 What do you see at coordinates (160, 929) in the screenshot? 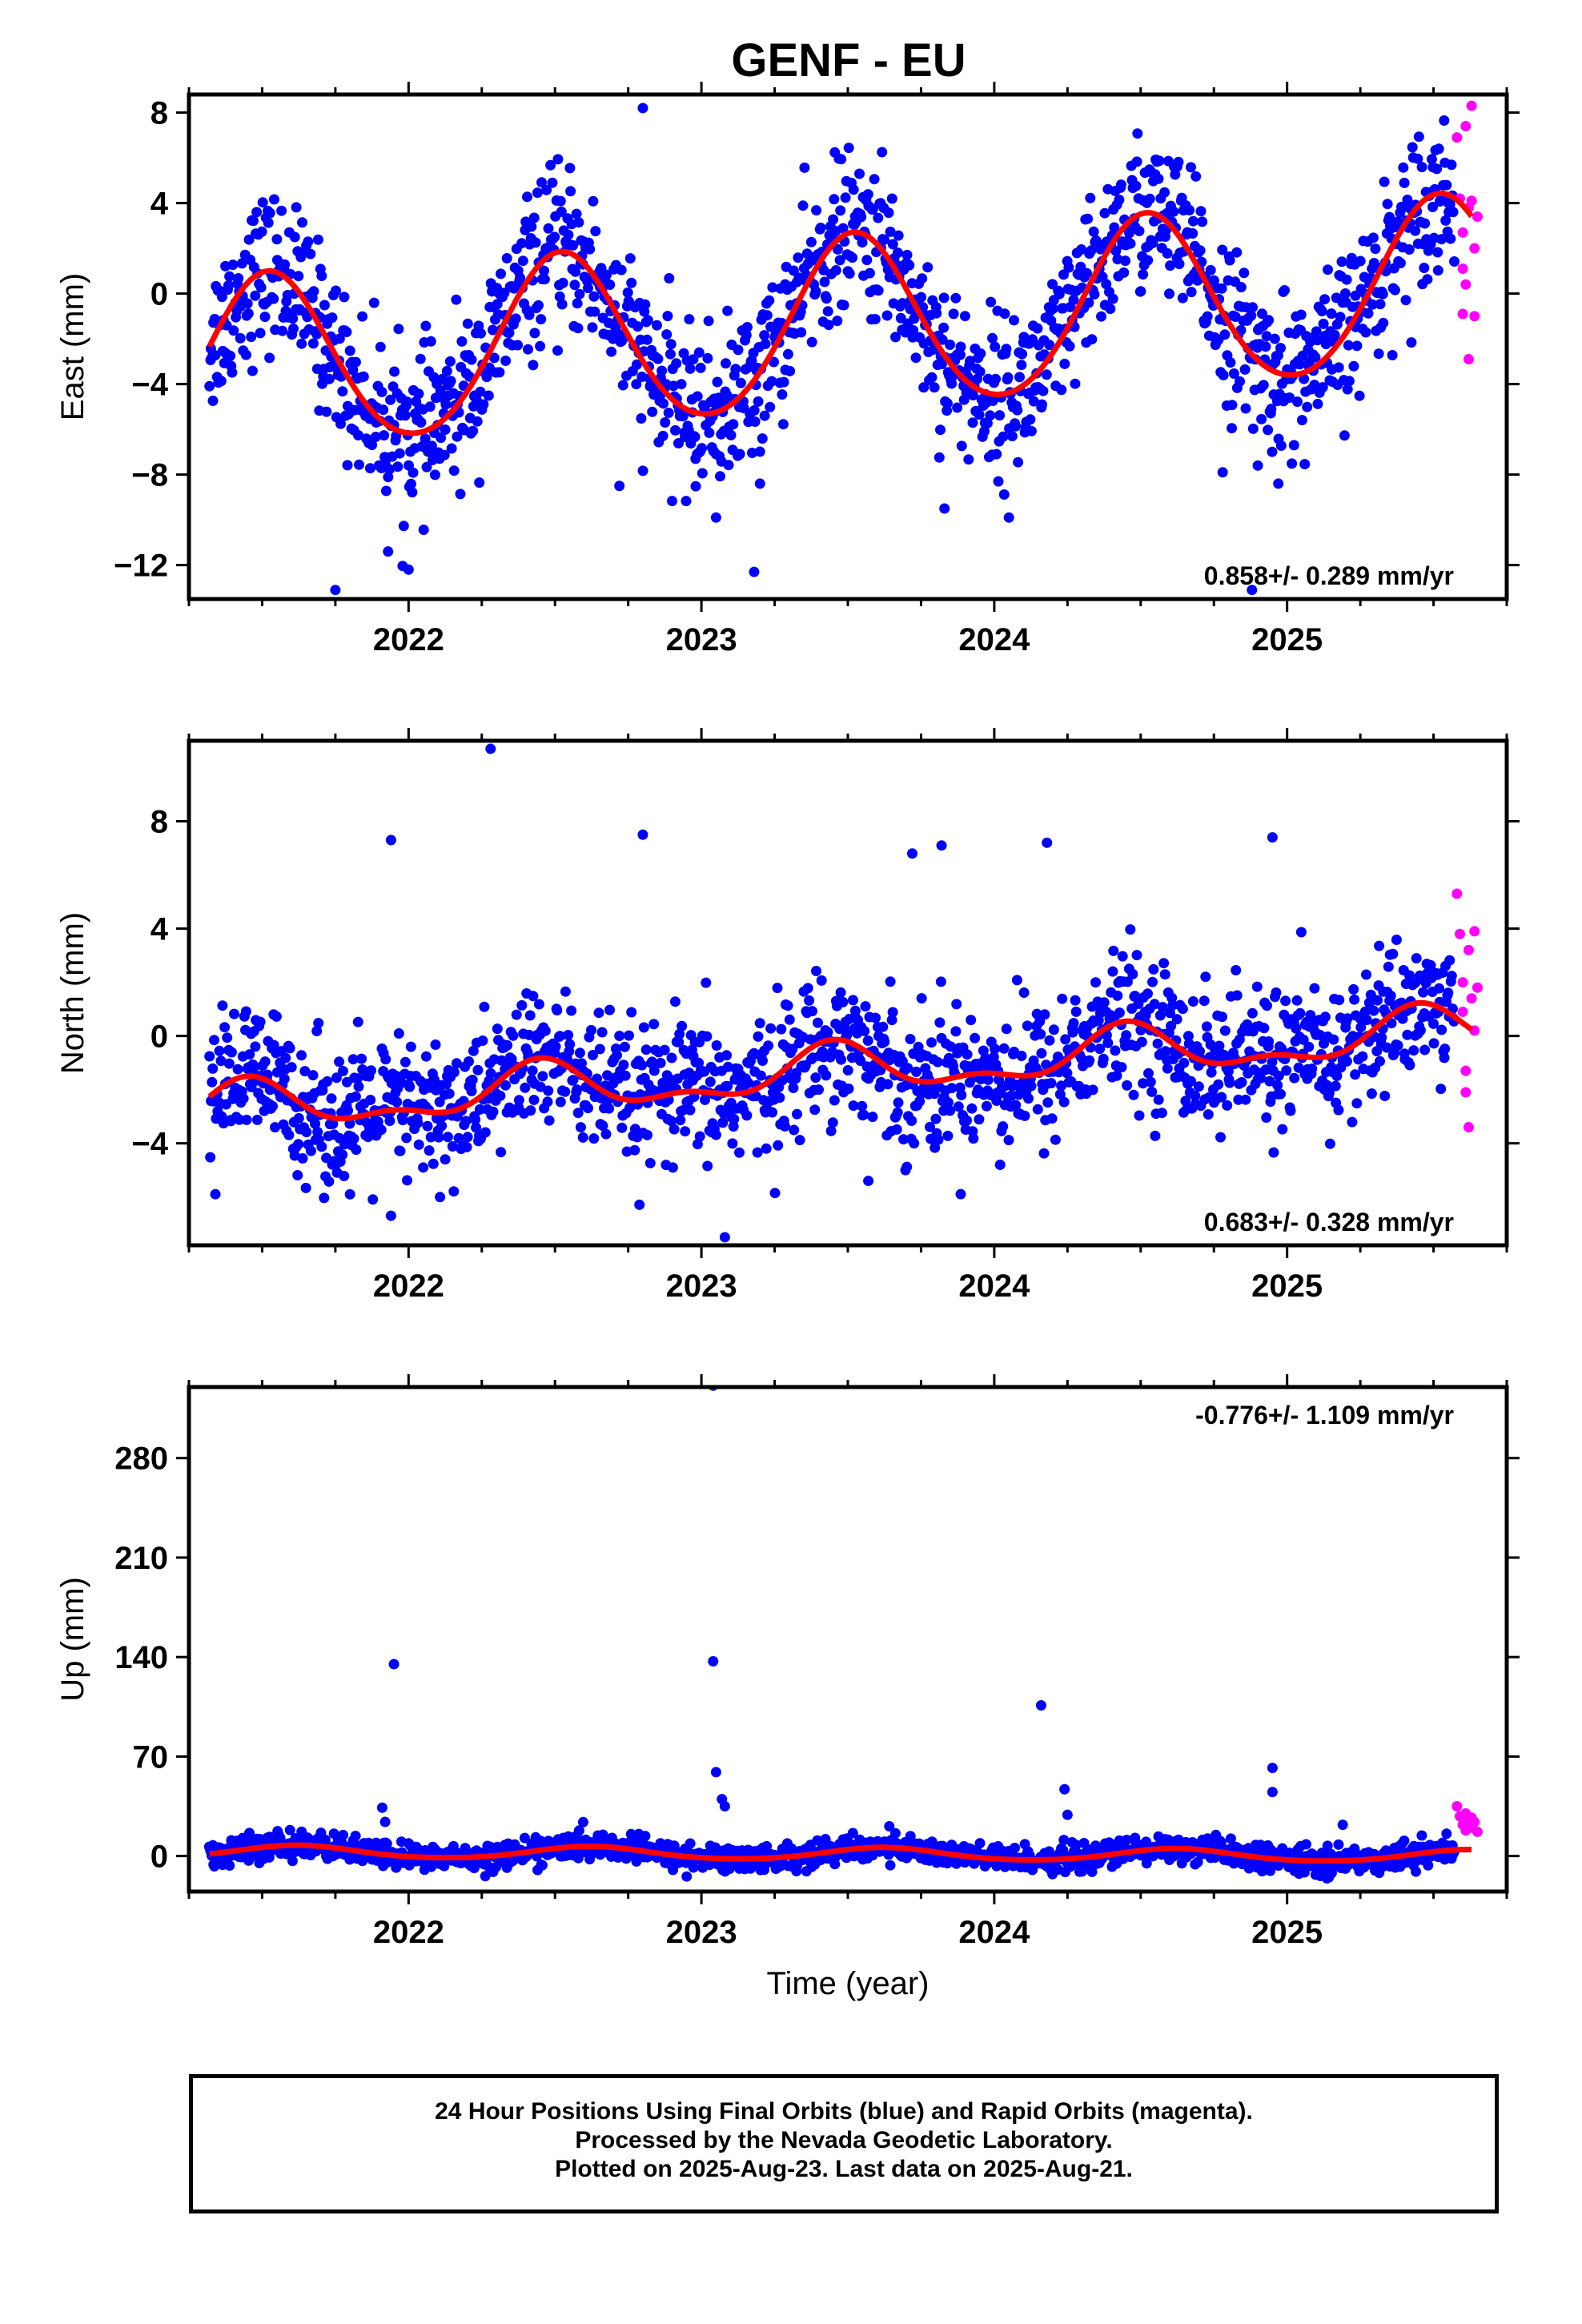
I see `y-tick-label: 4` at bounding box center [160, 929].